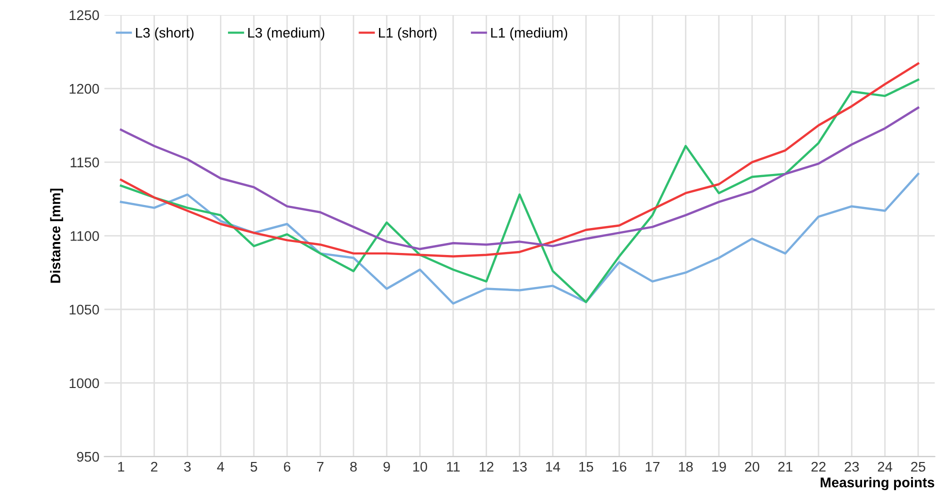  What do you see at coordinates (254, 467) in the screenshot?
I see `x-tick-label: 5` at bounding box center [254, 467].